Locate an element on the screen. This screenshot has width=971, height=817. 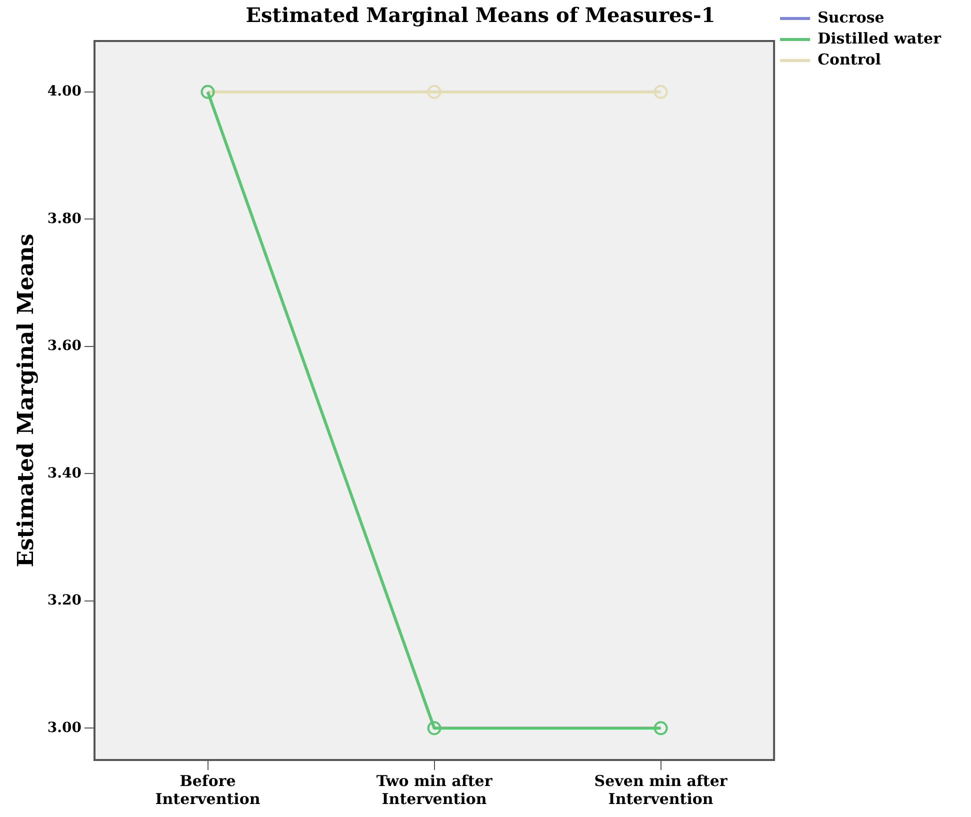
y-tick-label: 3.60 is located at coordinates (64, 346).